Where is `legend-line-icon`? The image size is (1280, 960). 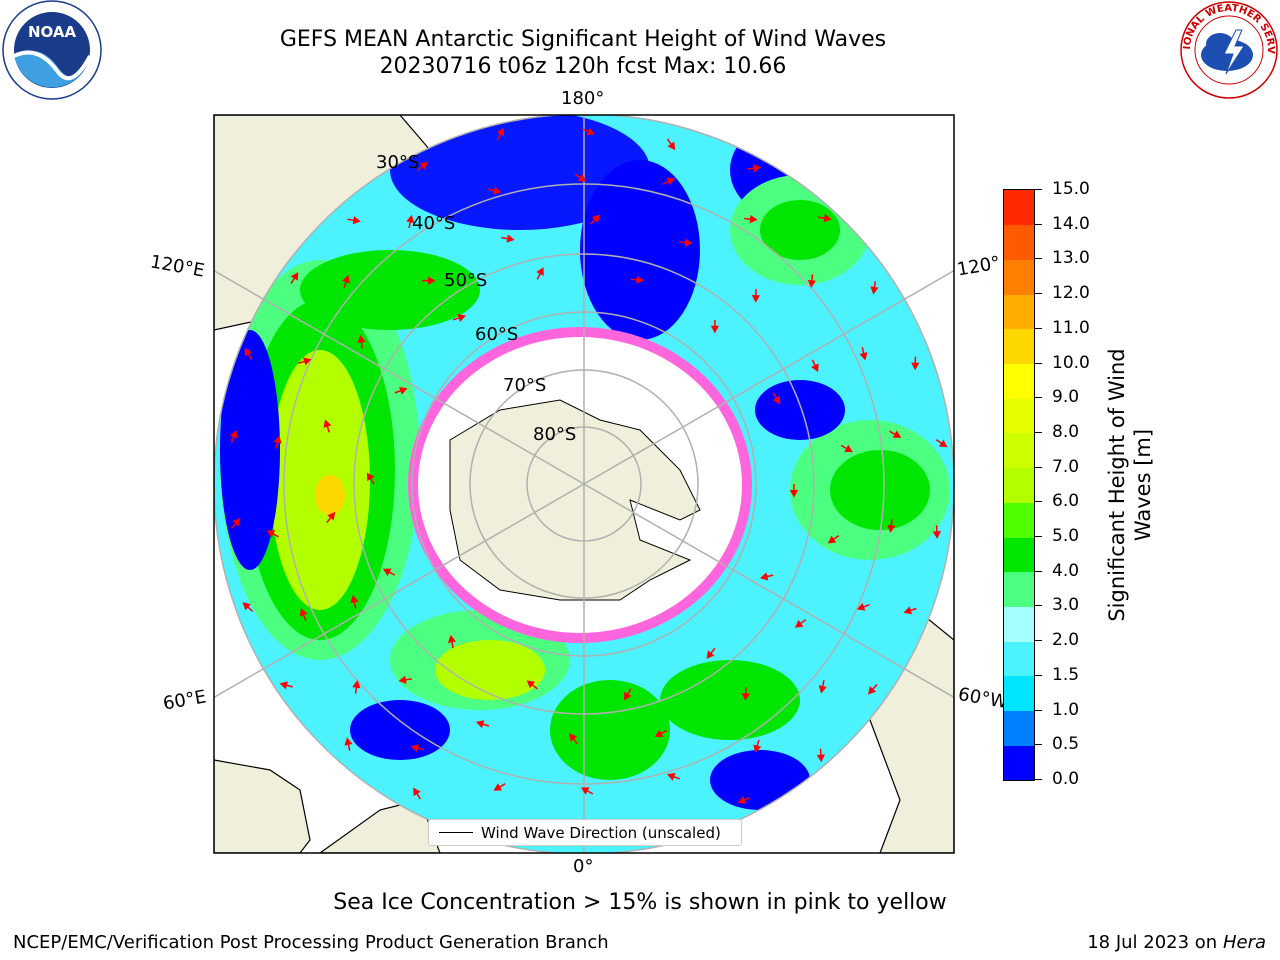
legend-line-icon is located at coordinates (456, 832).